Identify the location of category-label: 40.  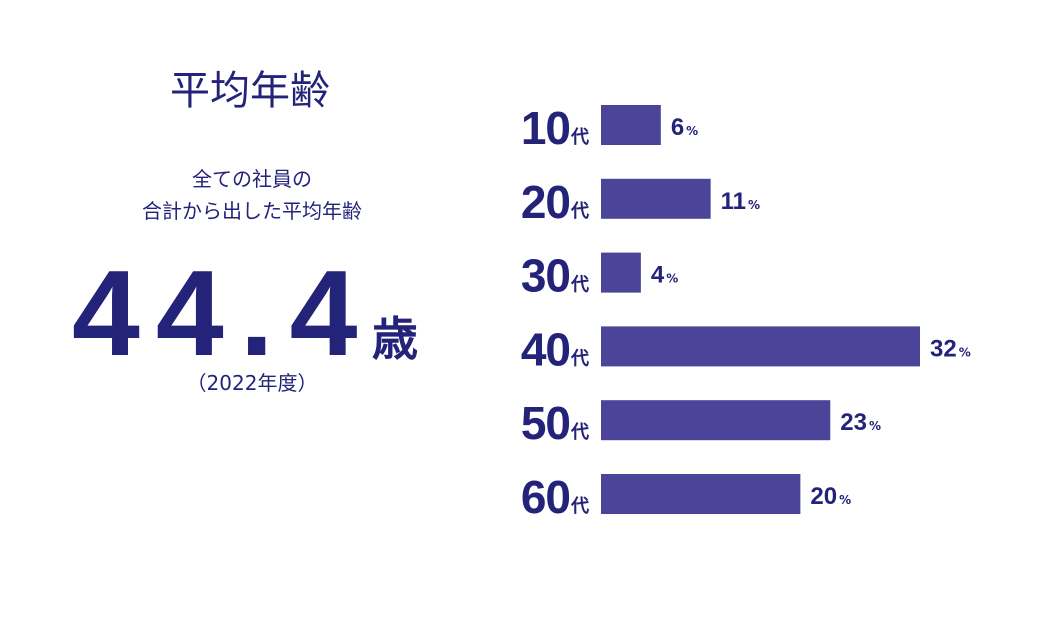
(545, 349).